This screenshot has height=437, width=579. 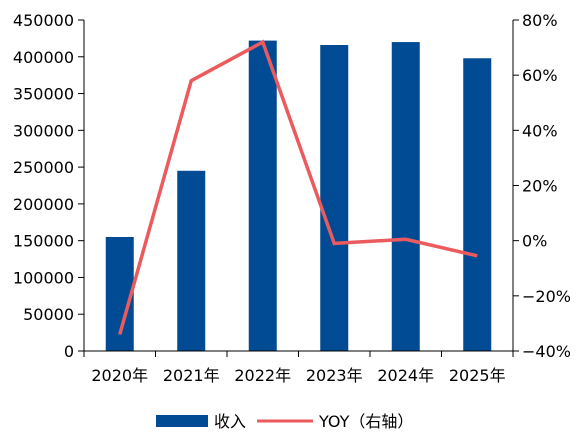 I want to click on x-tick-label-1: 2021年, so click(x=191, y=375).